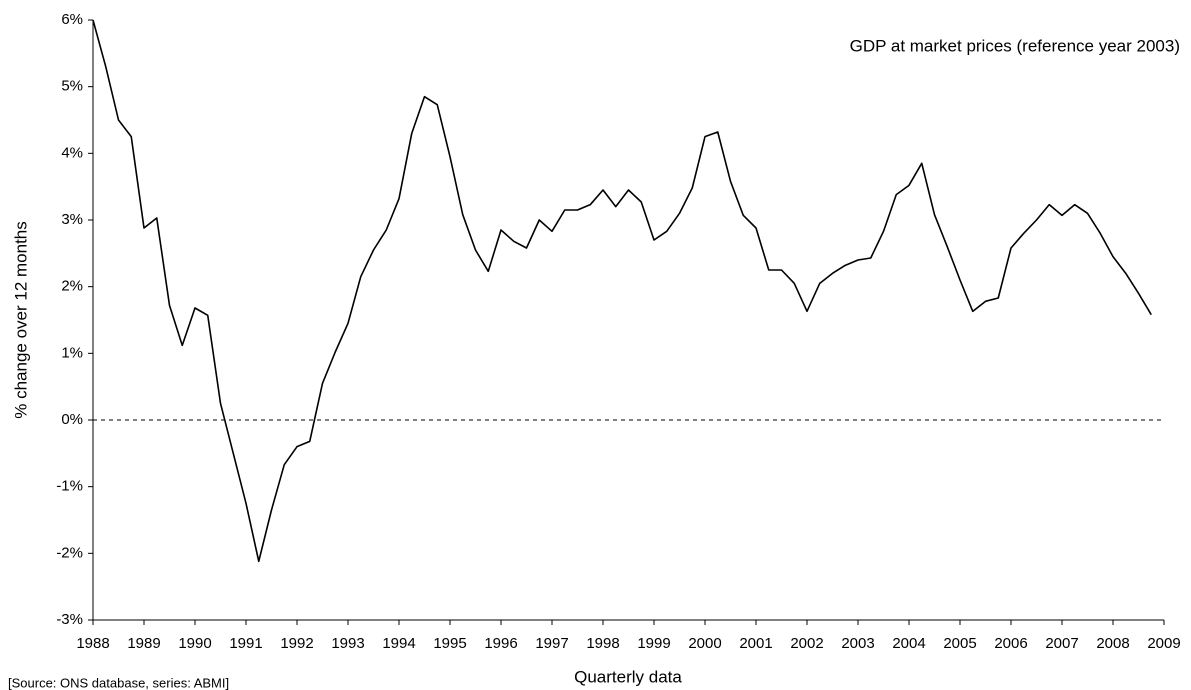 The image size is (1191, 690). I want to click on source-note: [Source: ONS database, series: ABMI], so click(118, 682).